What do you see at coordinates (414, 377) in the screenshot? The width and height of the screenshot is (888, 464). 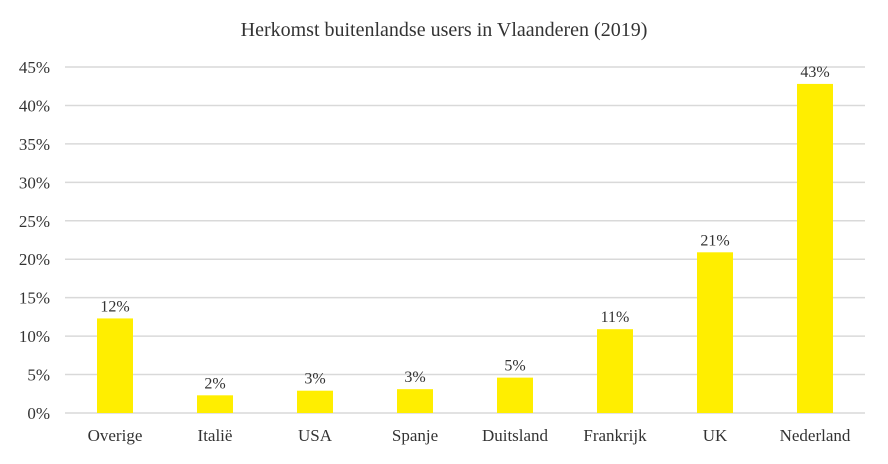 I see `data-label-spanje: 3%` at bounding box center [414, 377].